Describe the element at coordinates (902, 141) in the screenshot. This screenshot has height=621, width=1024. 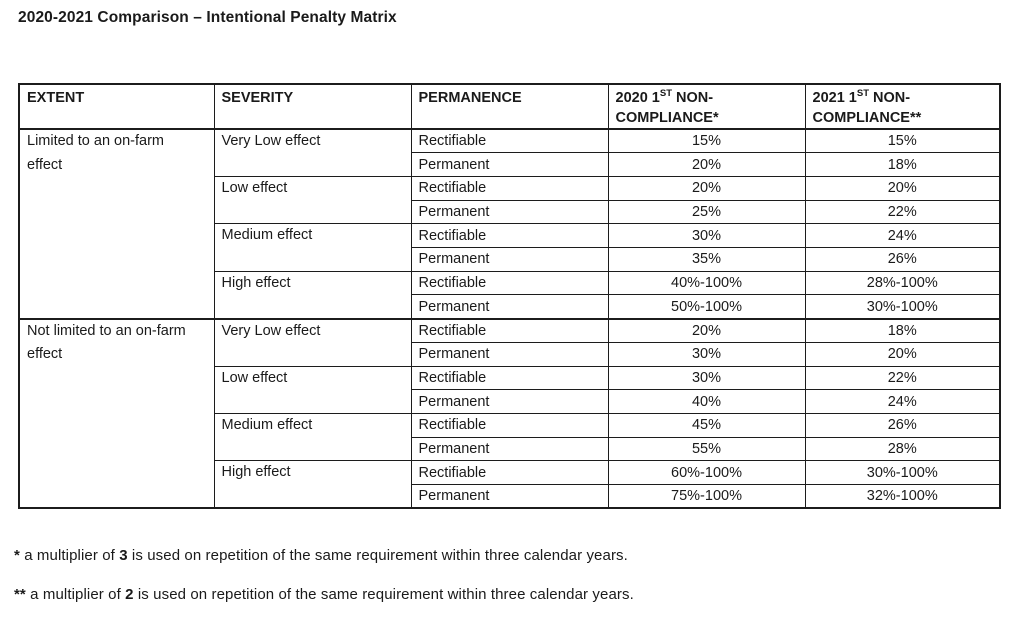
I see `value-2021-cell: 15%` at that location.